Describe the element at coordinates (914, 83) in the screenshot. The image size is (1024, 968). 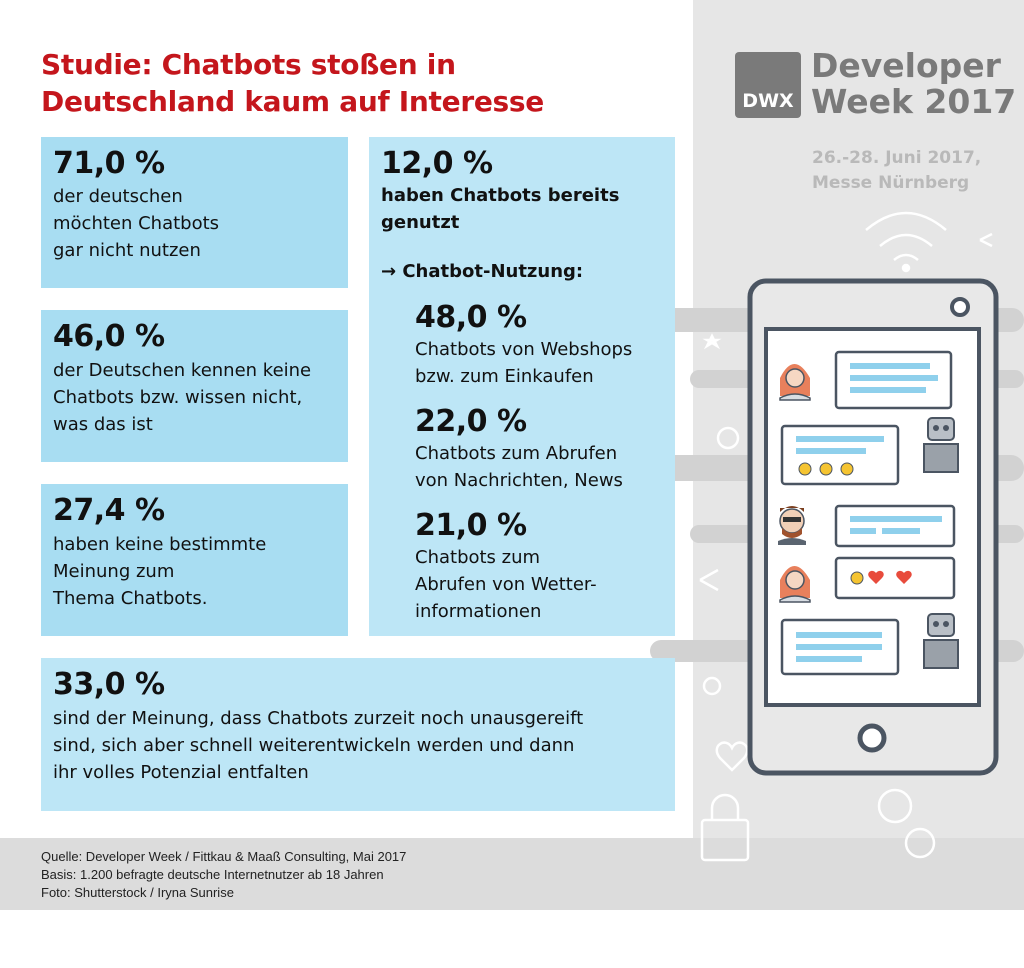
I see `event-name: Developer Week 2017` at that location.